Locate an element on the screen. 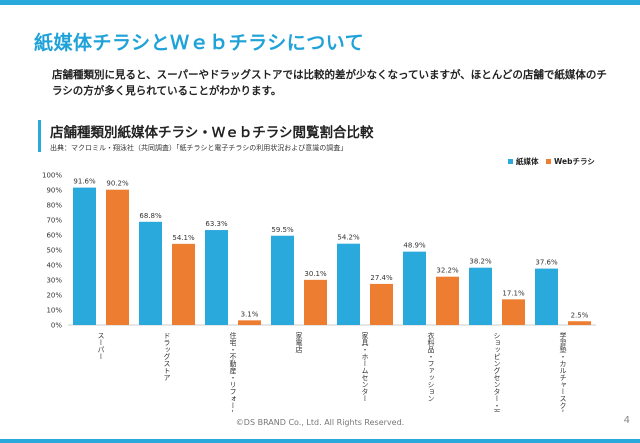 Image resolution: width=640 pixels, height=443 pixels. y-tick-label: 70% is located at coordinates (54, 221).